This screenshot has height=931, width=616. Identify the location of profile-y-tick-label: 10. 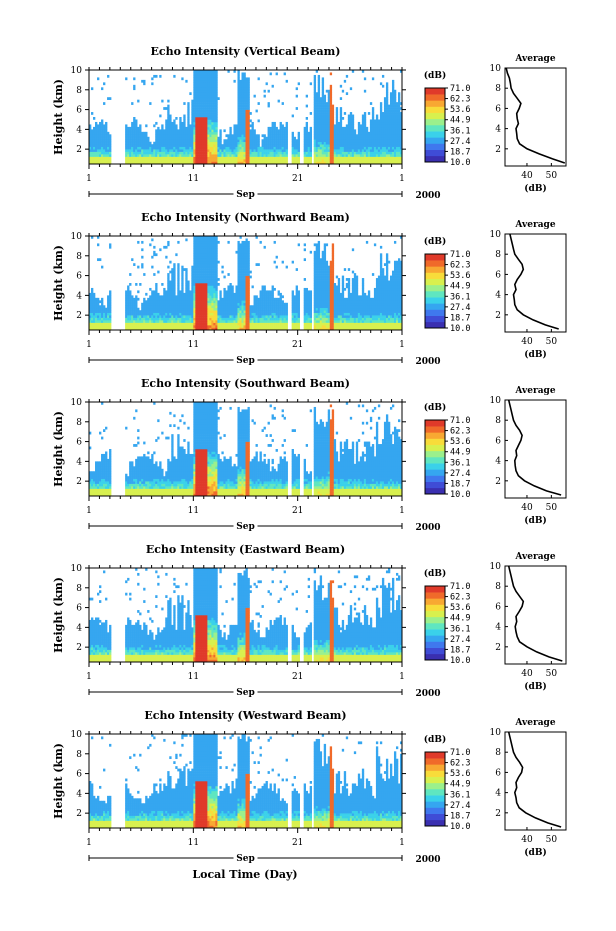
(496, 69).